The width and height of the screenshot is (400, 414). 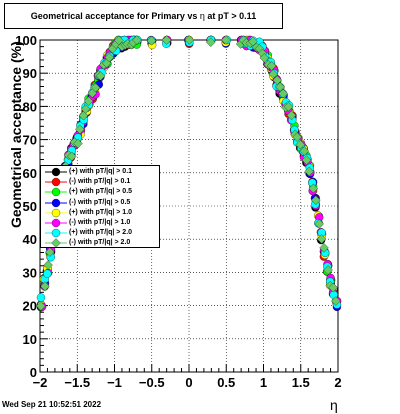 I want to click on y-tick-label: 0, so click(x=33, y=372).